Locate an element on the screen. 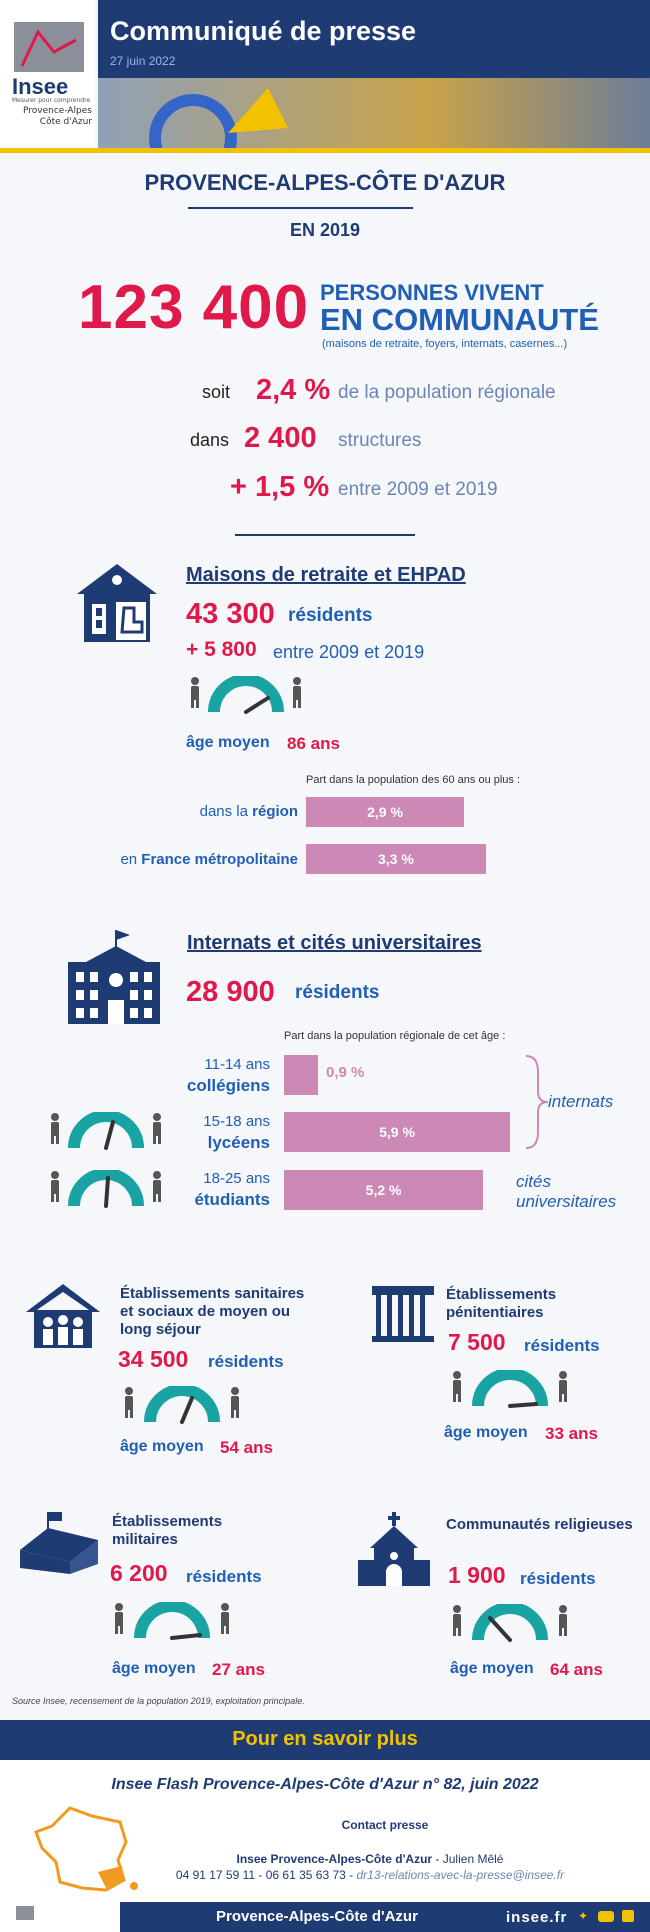 The width and height of the screenshot is (650, 1932). row-group: collégiens is located at coordinates (228, 1085).